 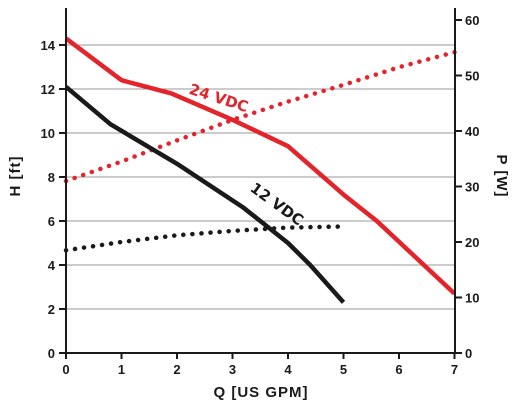 I want to click on y-axis-right-title: P [W], so click(x=501, y=175).